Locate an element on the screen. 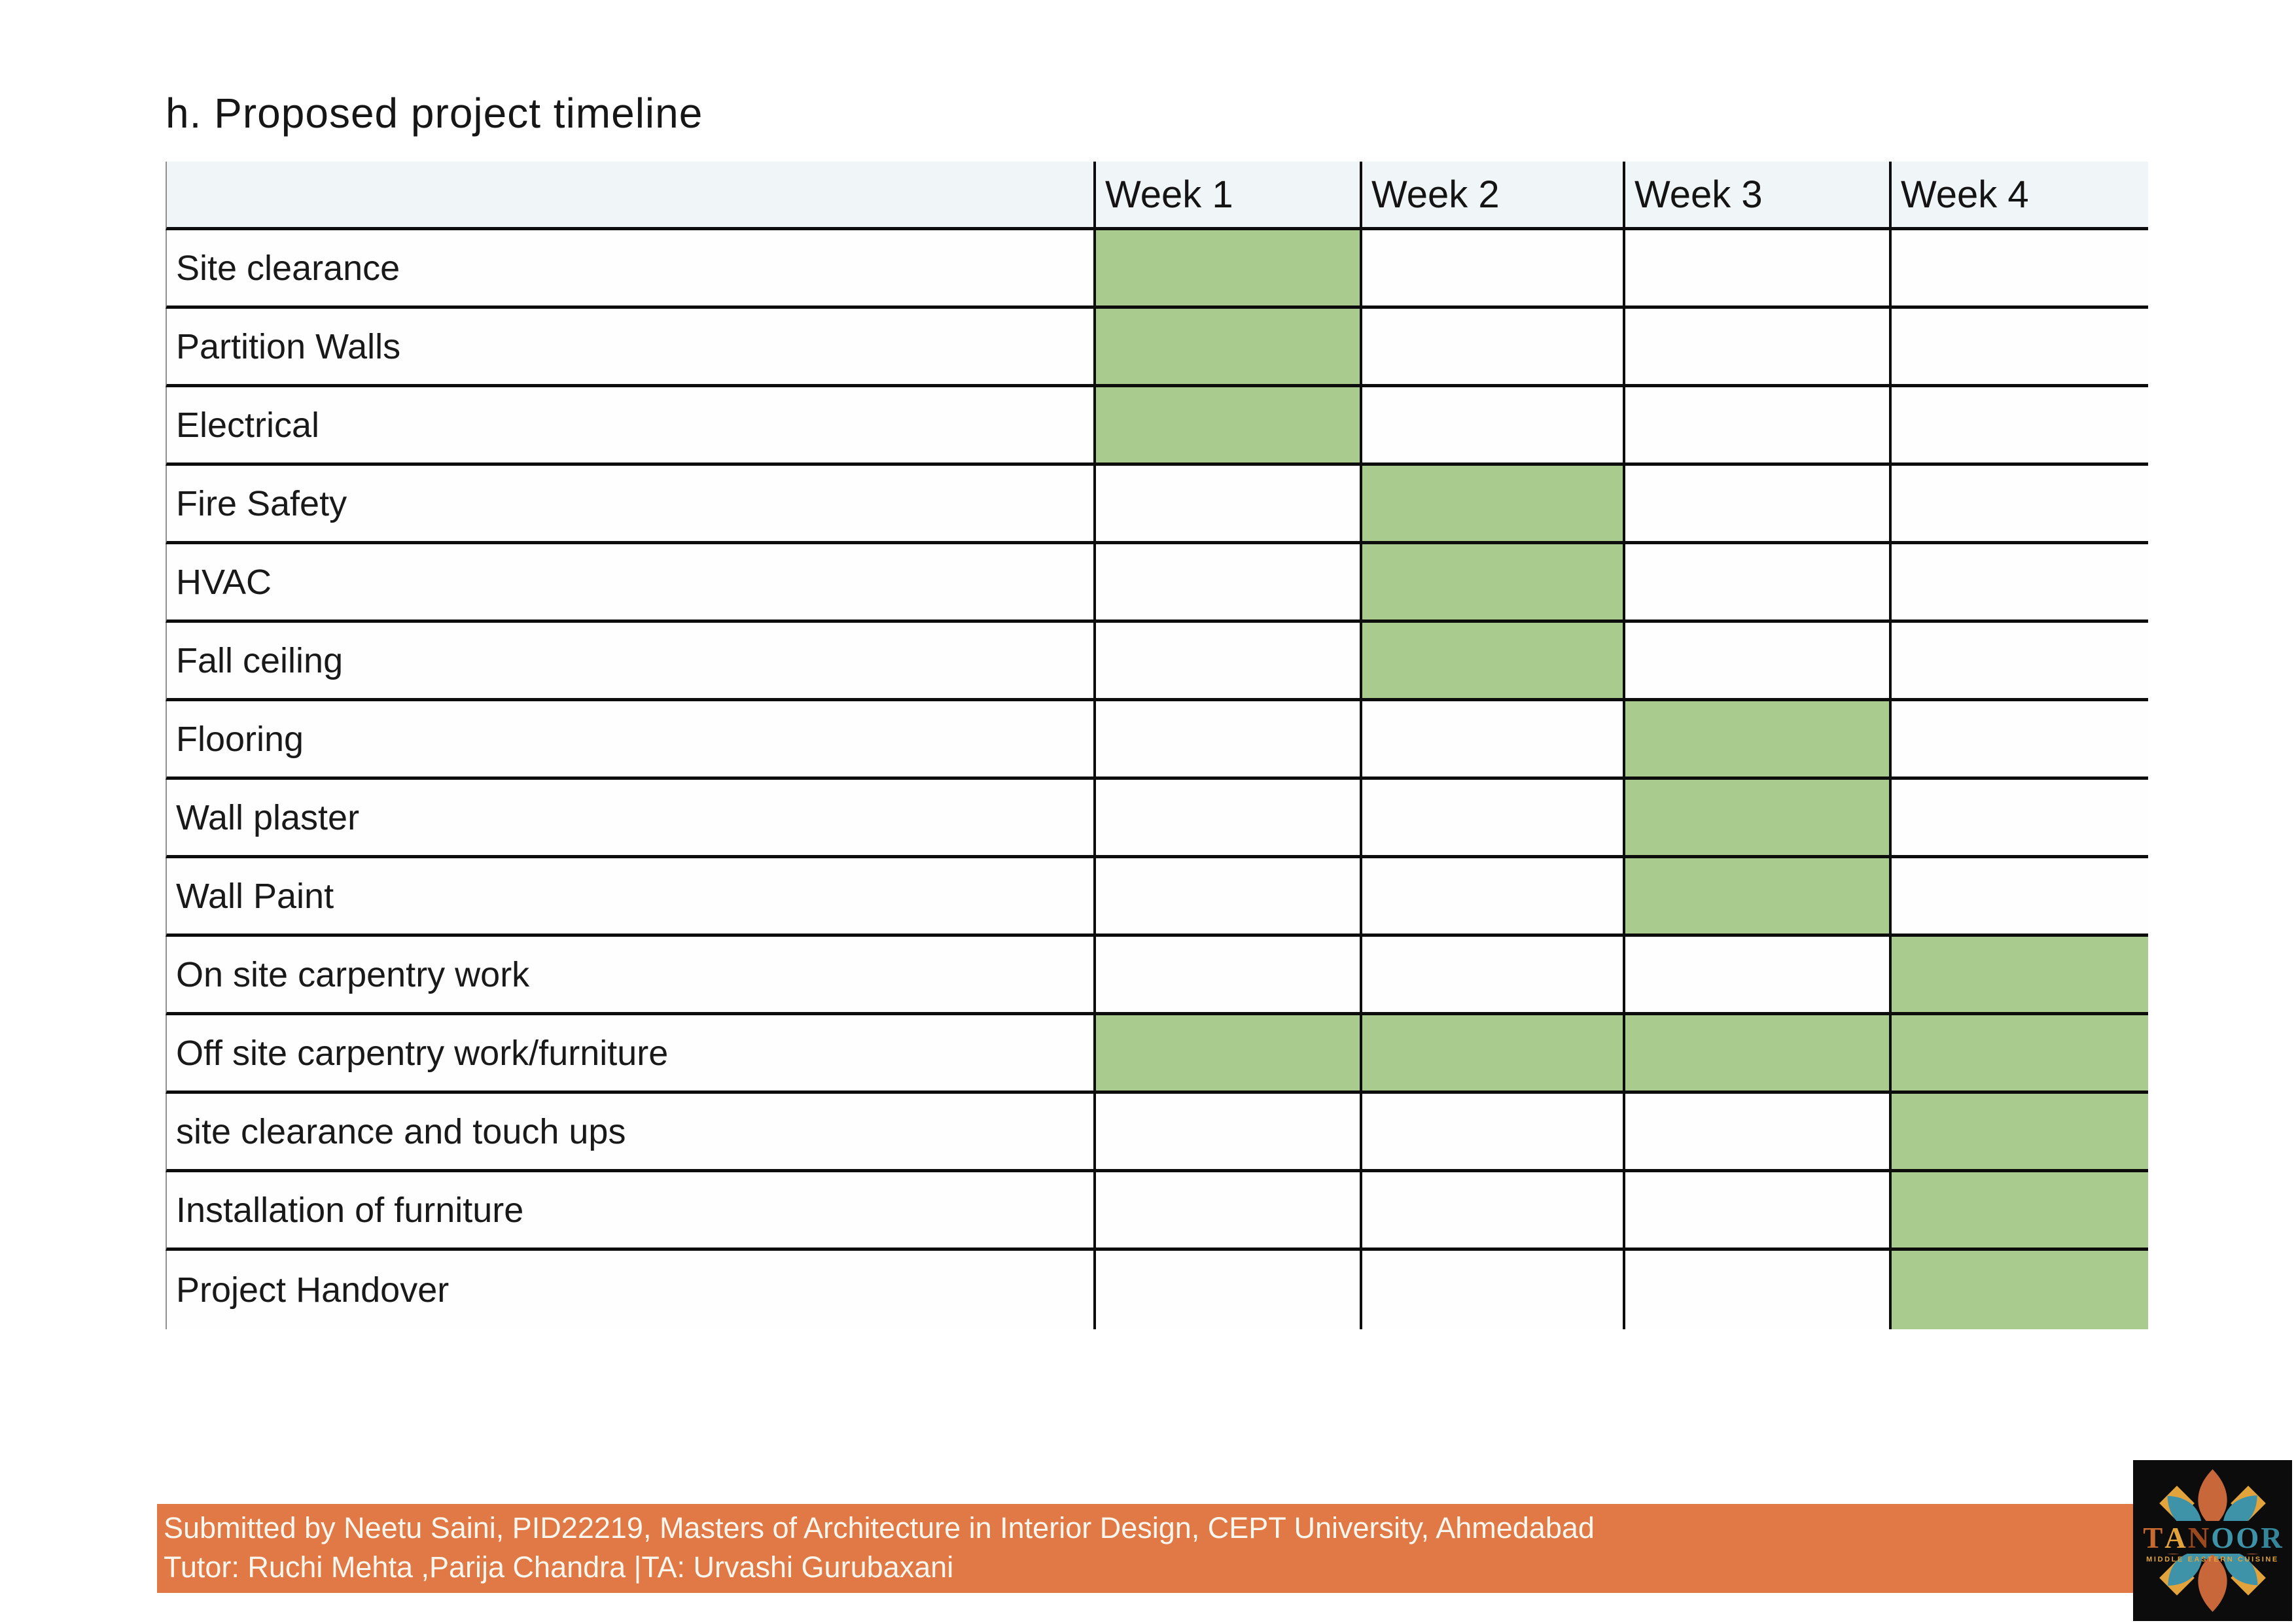 The height and width of the screenshot is (1623, 2296). gantt-header-task-cell is located at coordinates (630, 196).